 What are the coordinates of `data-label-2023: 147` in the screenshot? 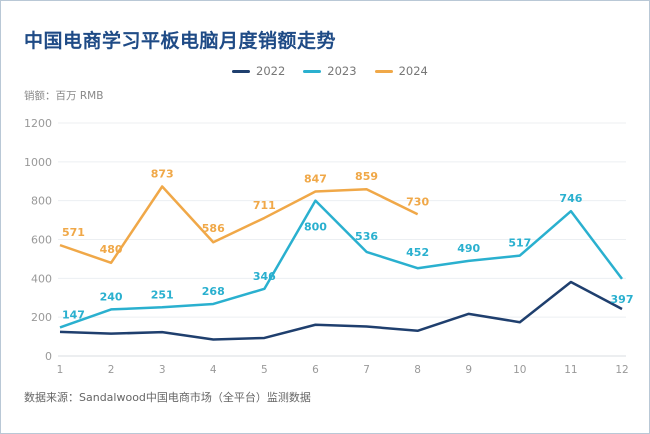 It's located at (73, 314).